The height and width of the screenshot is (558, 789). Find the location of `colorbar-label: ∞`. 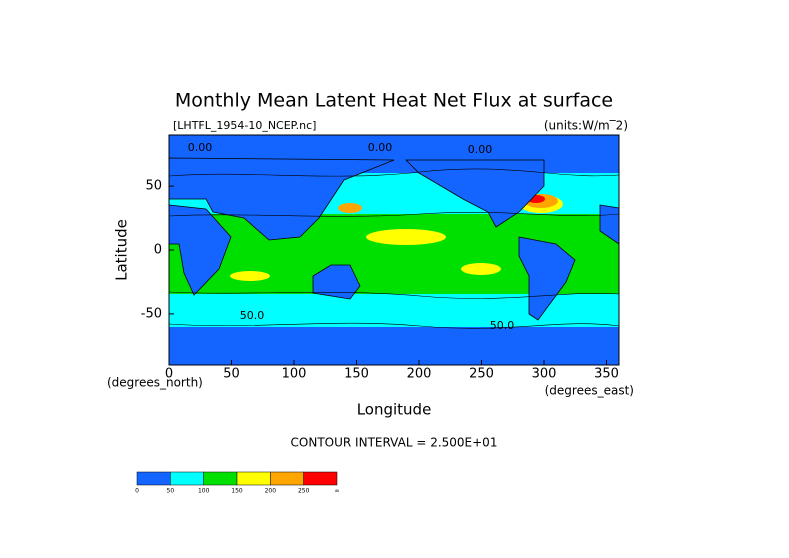

colorbar-label: ∞ is located at coordinates (337, 491).